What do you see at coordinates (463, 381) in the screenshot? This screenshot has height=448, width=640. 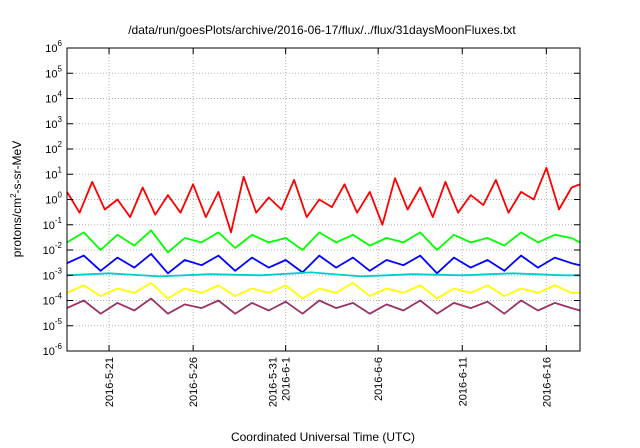 I see `x-tick-label: 2016-6-11` at bounding box center [463, 381].